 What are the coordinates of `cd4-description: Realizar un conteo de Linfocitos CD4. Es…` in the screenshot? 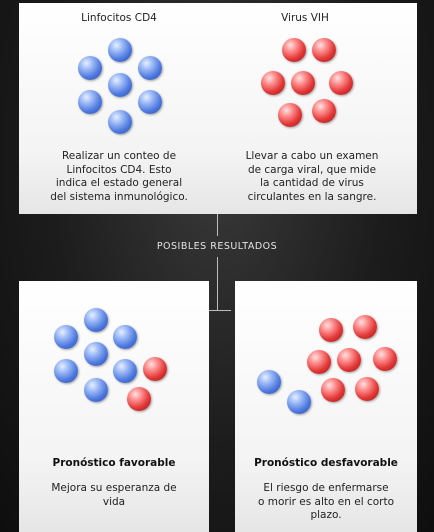 It's located at (119, 176).